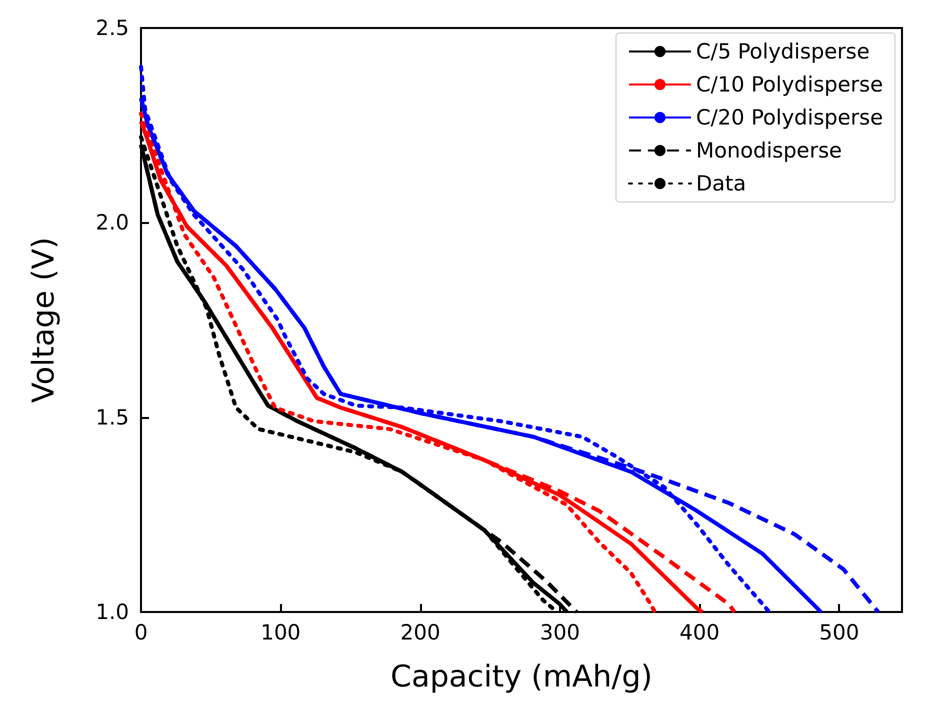 This screenshot has width=925, height=709. Describe the element at coordinates (721, 184) in the screenshot. I see `legend-label: Data` at that location.